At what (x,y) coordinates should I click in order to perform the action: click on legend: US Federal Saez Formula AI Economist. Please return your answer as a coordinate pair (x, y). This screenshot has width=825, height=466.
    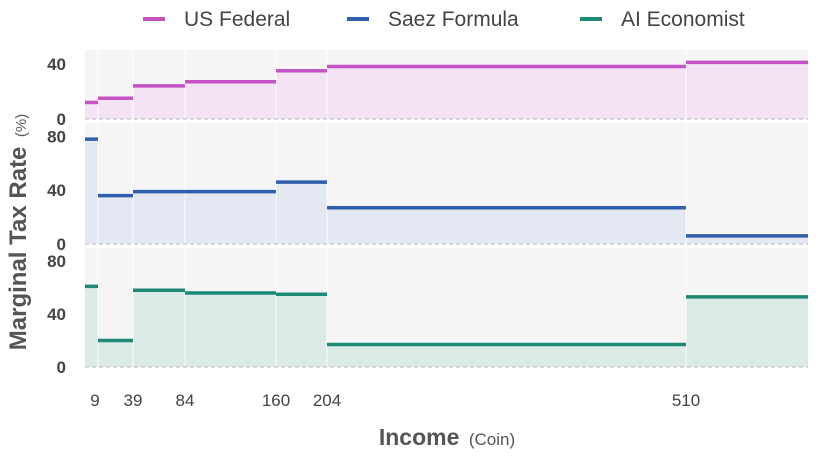
    Looking at the image, I should click on (444, 19).